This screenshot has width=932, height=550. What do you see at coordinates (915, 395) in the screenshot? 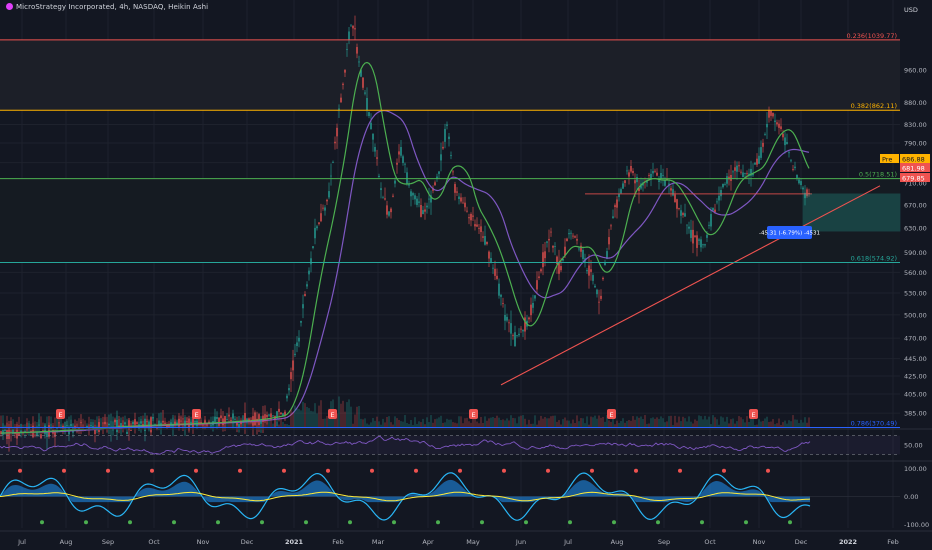
I see `price-axis-tick-label: 405.00` at bounding box center [915, 395].